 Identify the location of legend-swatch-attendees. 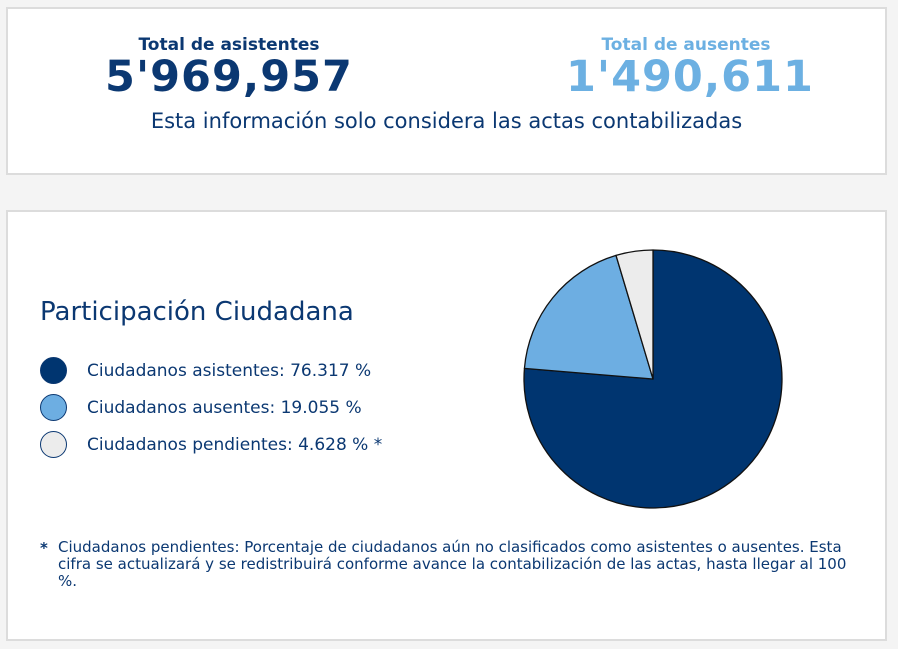
(53, 370).